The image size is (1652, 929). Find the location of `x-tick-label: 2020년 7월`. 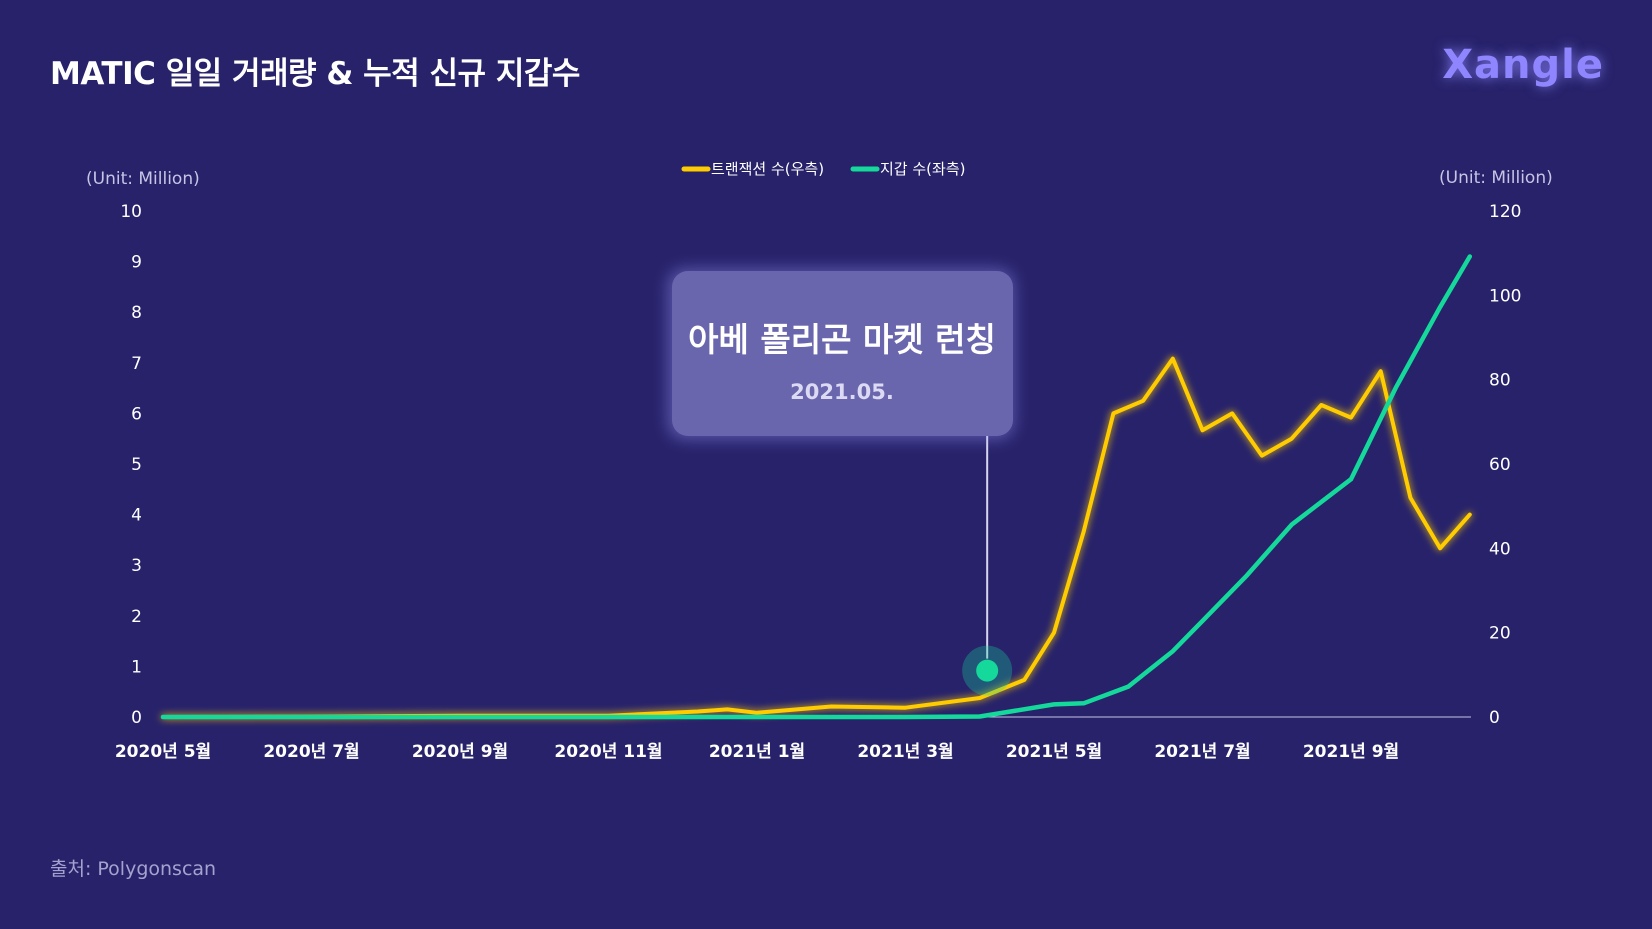

x-tick-label: 2020년 7월 is located at coordinates (311, 752).